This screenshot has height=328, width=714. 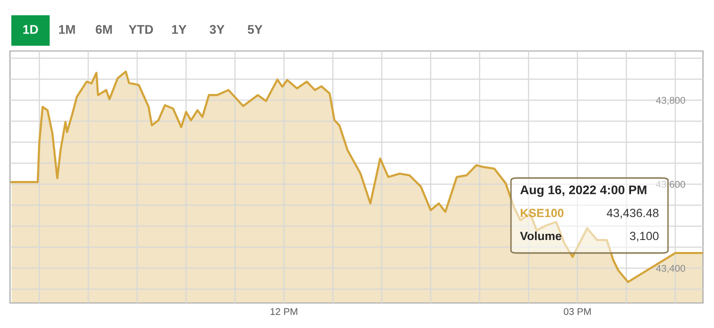 I want to click on text: 1Y, so click(x=179, y=29).